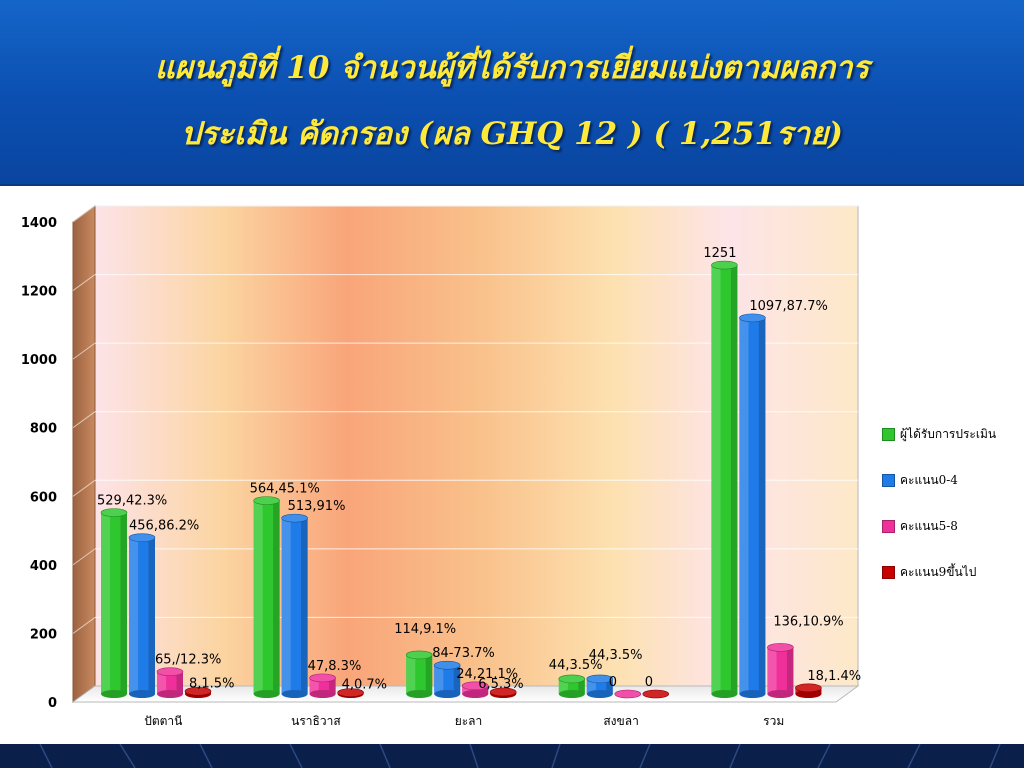 The width and height of the screenshot is (1024, 768). What do you see at coordinates (39, 292) in the screenshot?
I see `y-tick-label: 1200` at bounding box center [39, 292].